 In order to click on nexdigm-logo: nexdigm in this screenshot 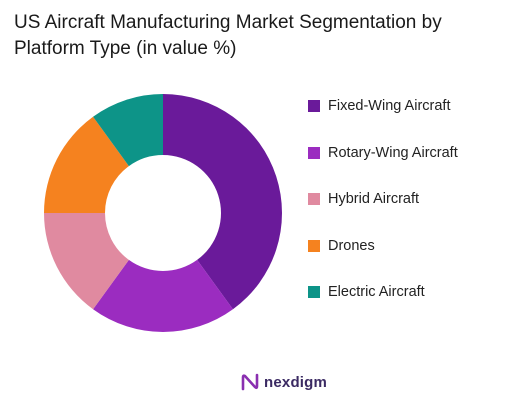, I will do `click(283, 382)`.